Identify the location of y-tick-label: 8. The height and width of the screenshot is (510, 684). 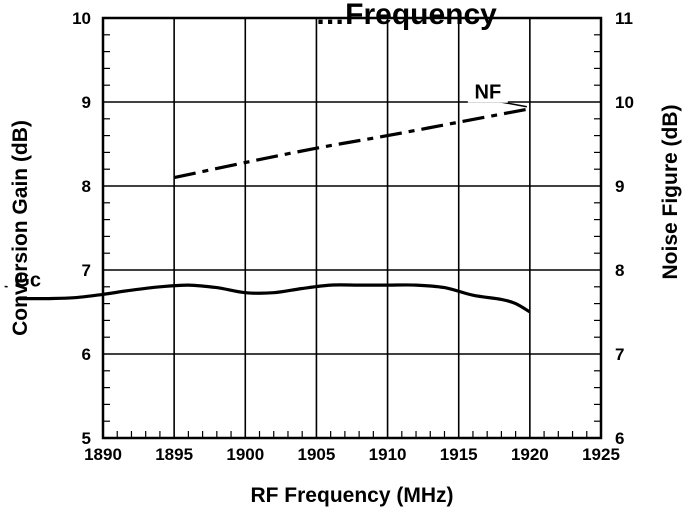
(86, 186).